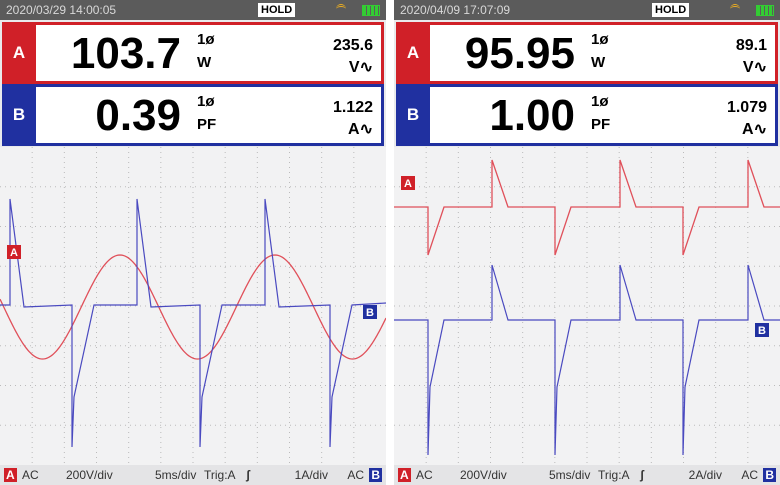 This screenshot has height=485, width=780. Describe the element at coordinates (352, 45) in the screenshot. I see `secondary-value: 235.6` at that location.